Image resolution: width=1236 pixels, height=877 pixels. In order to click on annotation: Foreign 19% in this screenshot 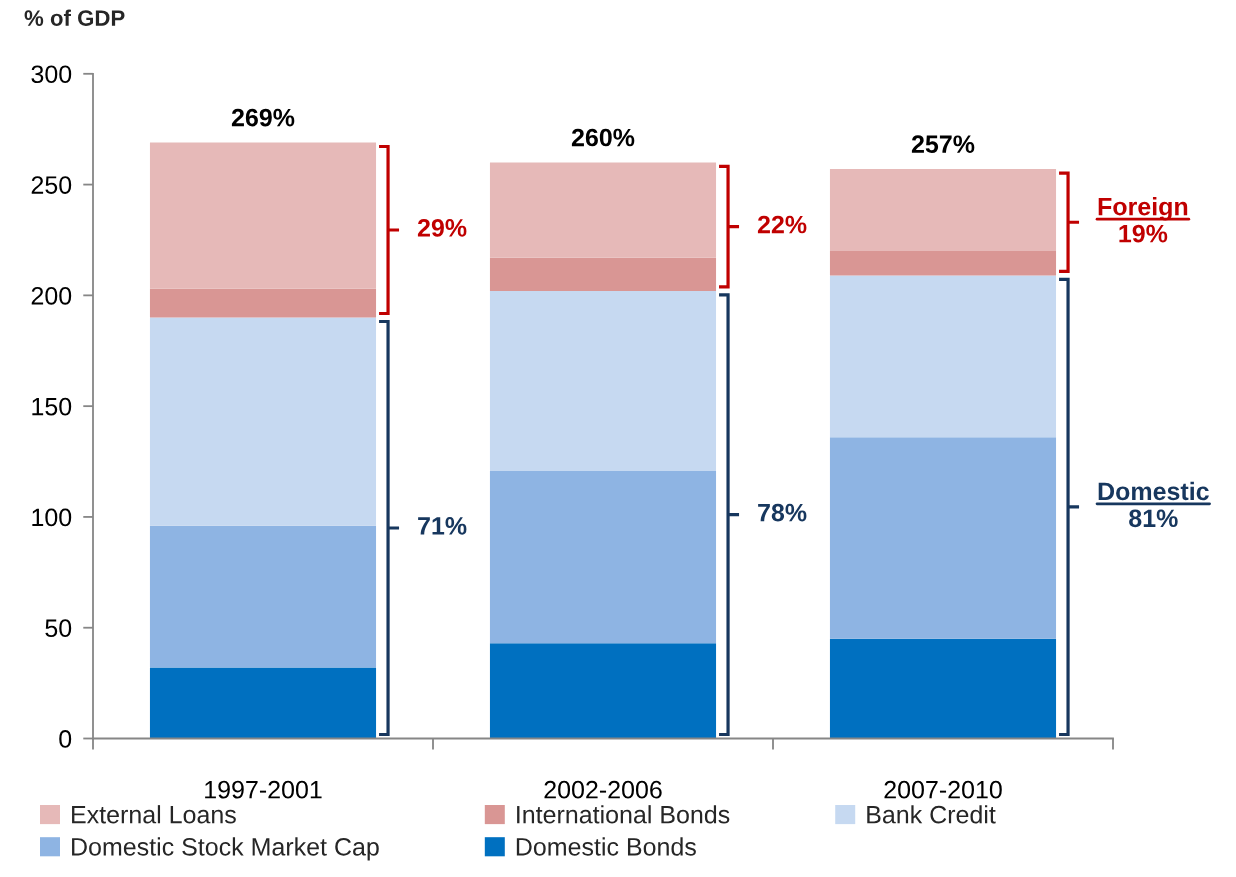, I will do `click(1143, 220)`.